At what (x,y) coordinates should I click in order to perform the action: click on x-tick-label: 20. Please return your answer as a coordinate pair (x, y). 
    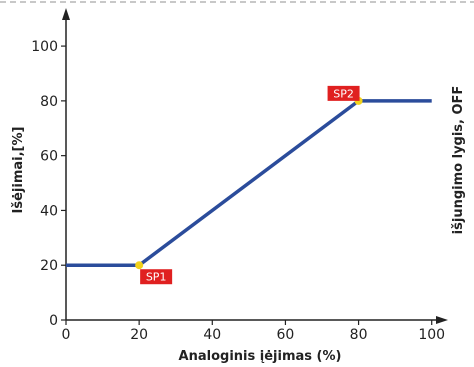
    Looking at the image, I should click on (139, 335).